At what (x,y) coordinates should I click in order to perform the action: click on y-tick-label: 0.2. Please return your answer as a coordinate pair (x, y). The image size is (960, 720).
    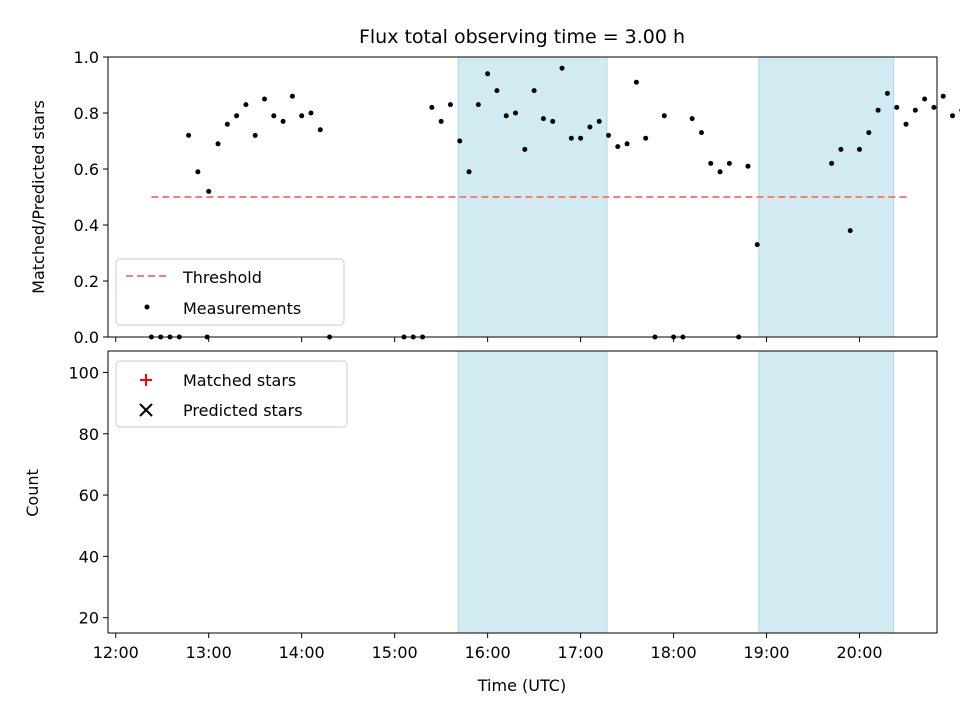
    Looking at the image, I should click on (86, 281).